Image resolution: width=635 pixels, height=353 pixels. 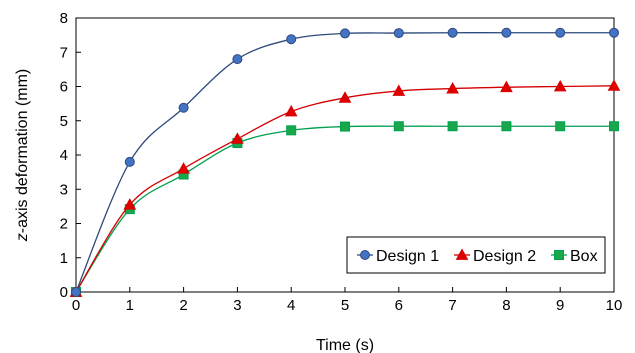 What do you see at coordinates (64, 52) in the screenshot?
I see `y-tick-label: 7` at bounding box center [64, 52].